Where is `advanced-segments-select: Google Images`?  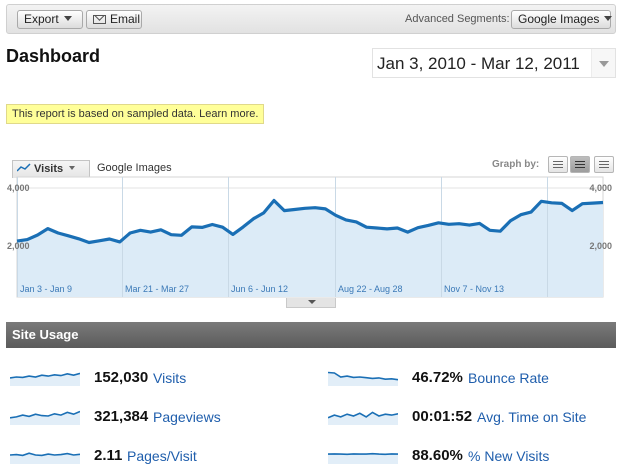 advanced-segments-select: Google Images is located at coordinates (562, 19).